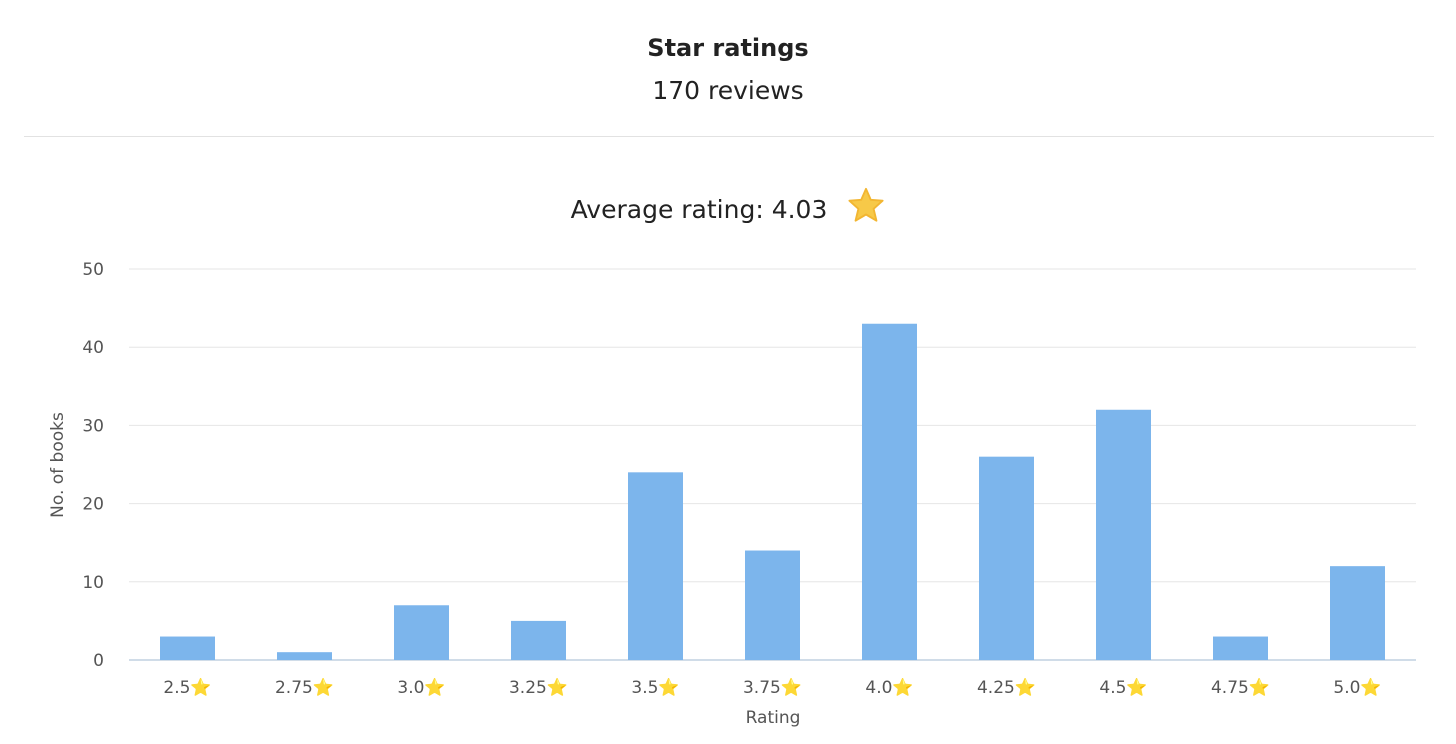 This screenshot has height=744, width=1456. I want to click on y-axis-ticks: 0 10 20 30 40 50, so click(93, 465).